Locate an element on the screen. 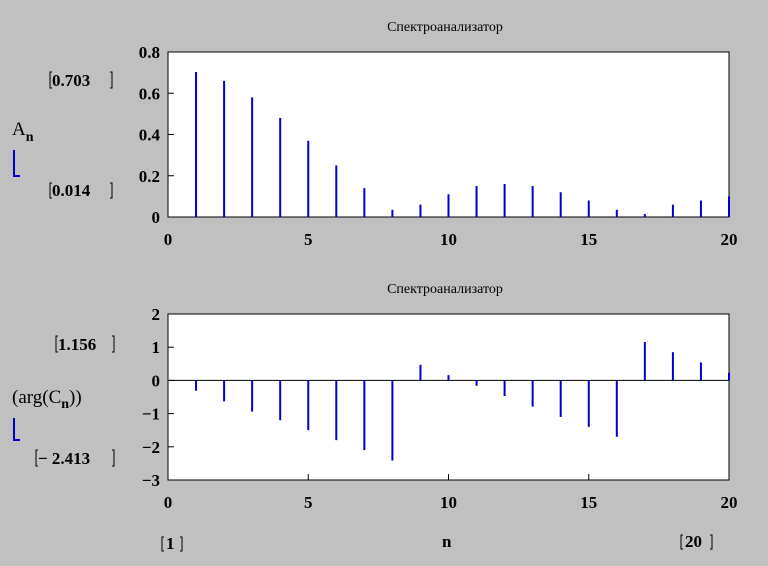 This screenshot has height=566, width=768. ymin-label: − 2.413 is located at coordinates (64, 458).